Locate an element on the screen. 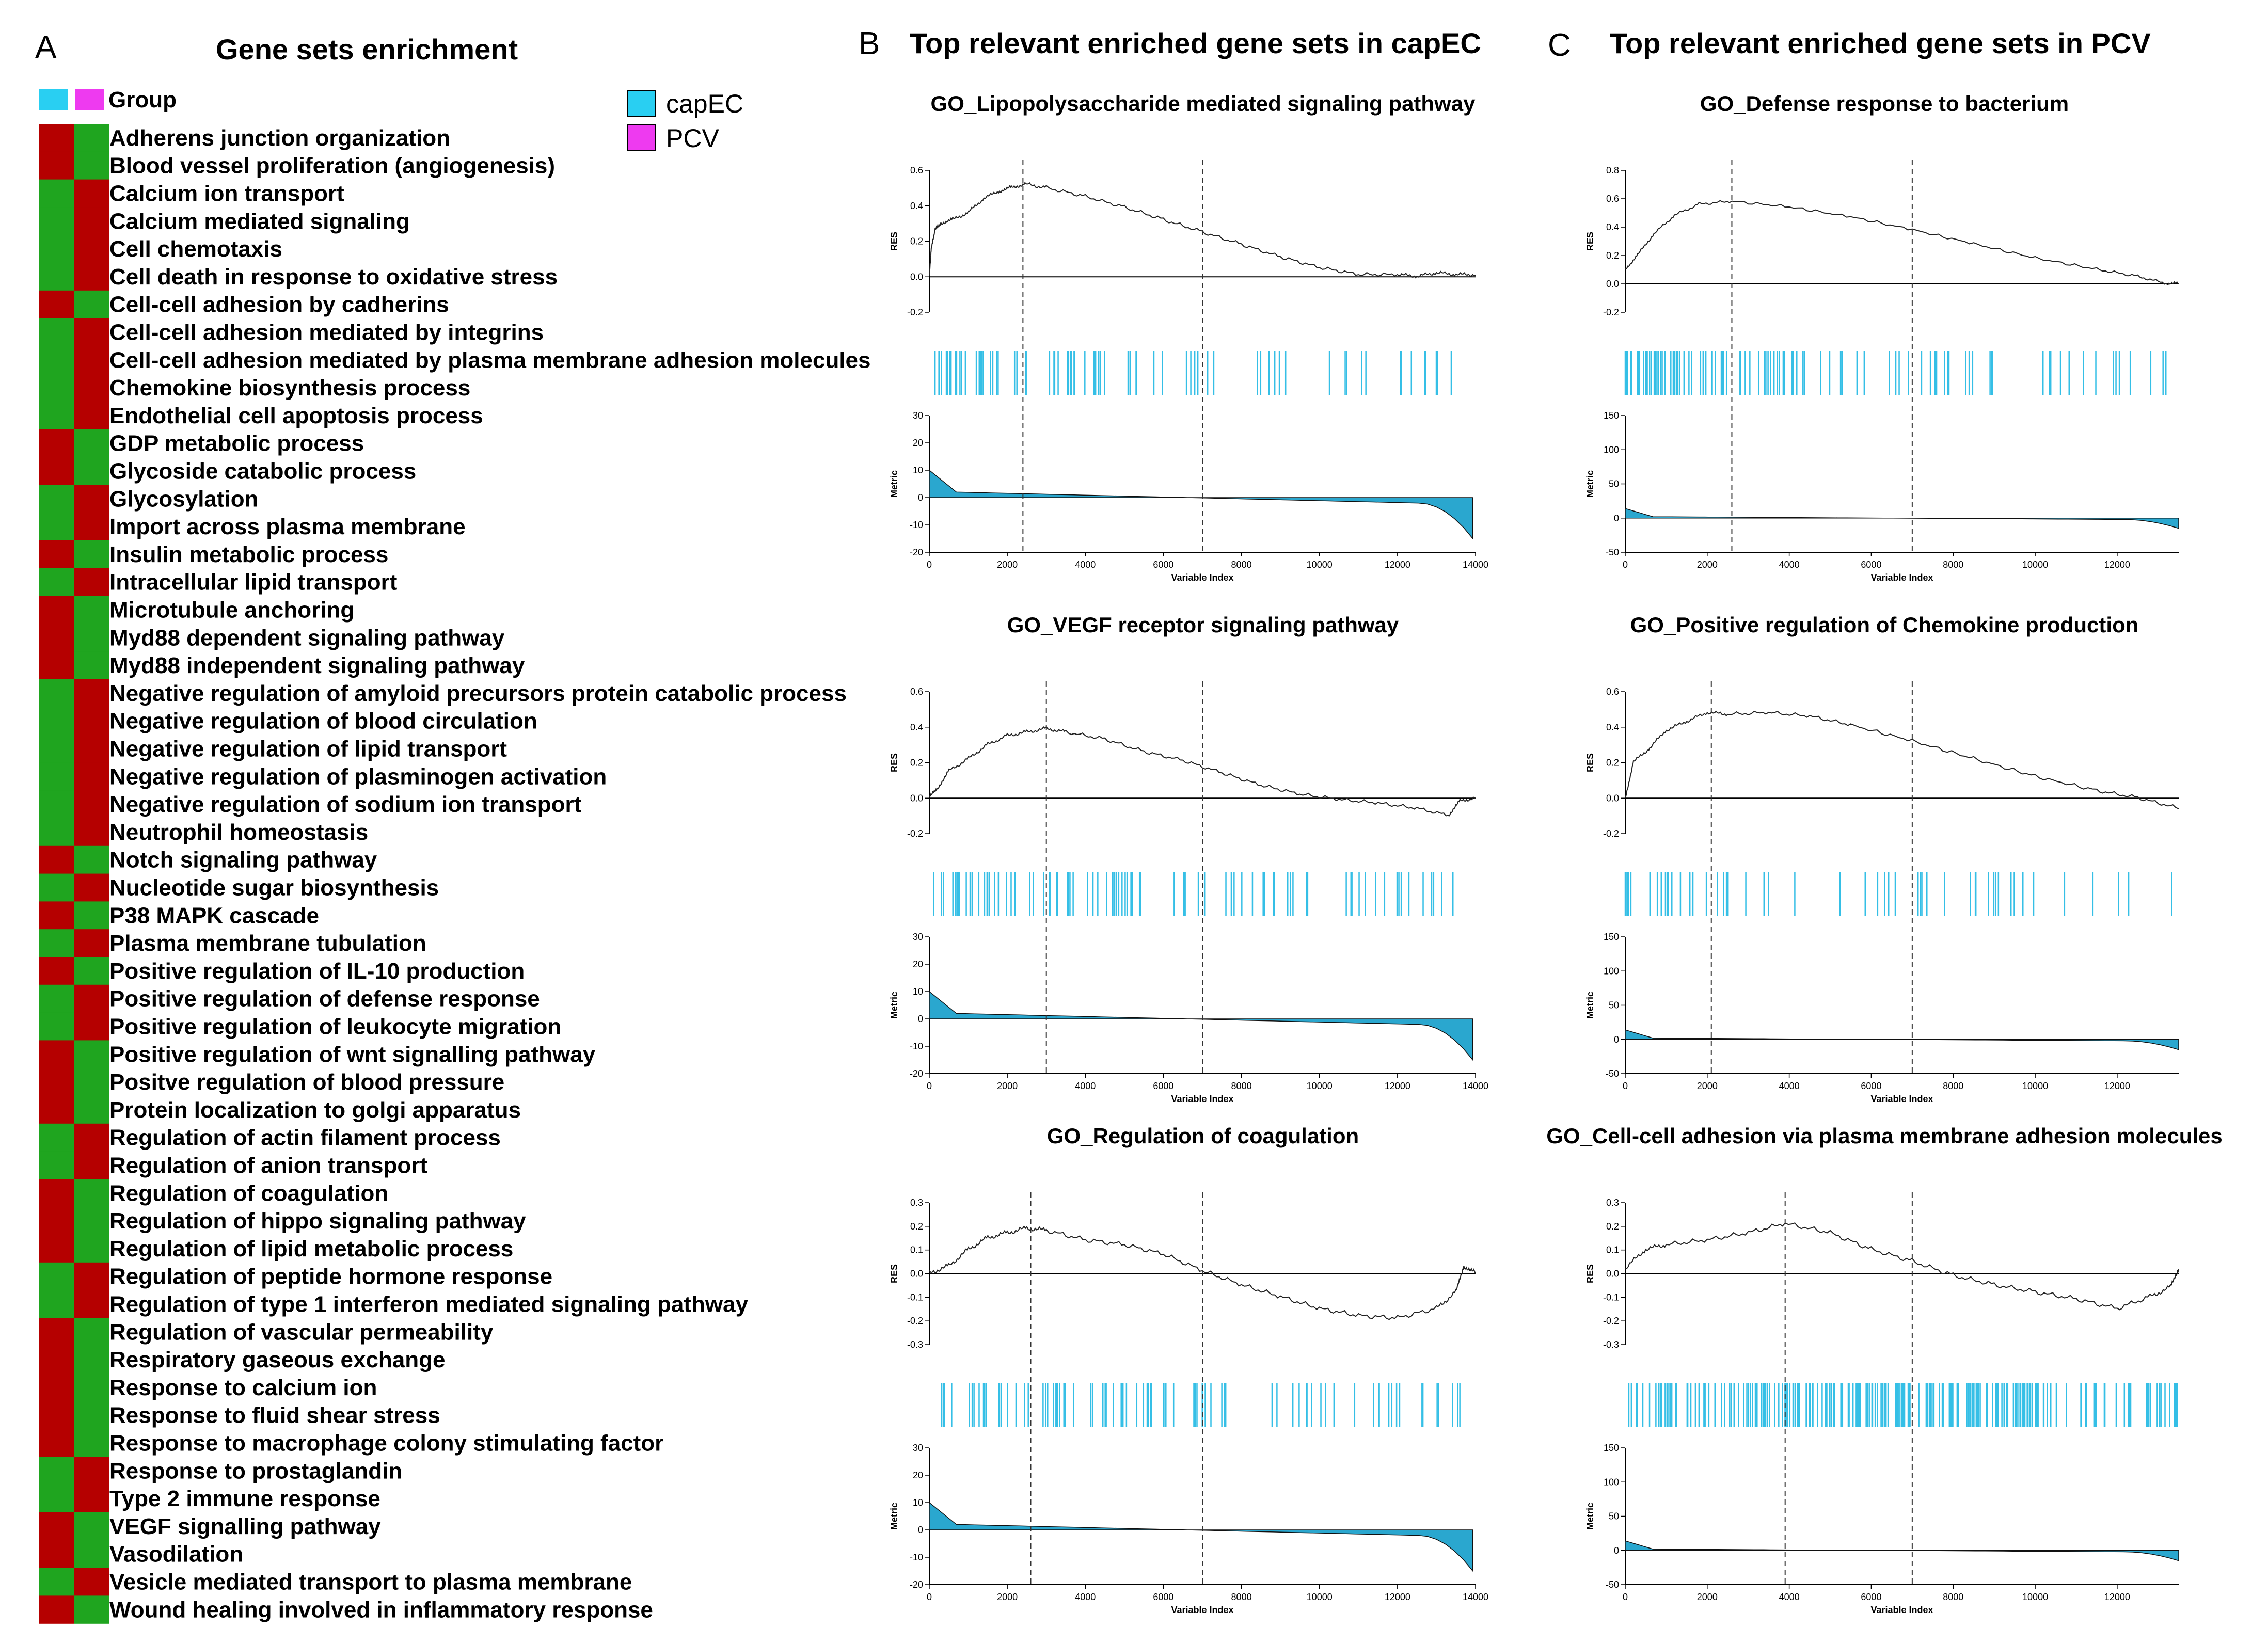 The image size is (2268, 1628). group-swatch-pcv is located at coordinates (89, 99).